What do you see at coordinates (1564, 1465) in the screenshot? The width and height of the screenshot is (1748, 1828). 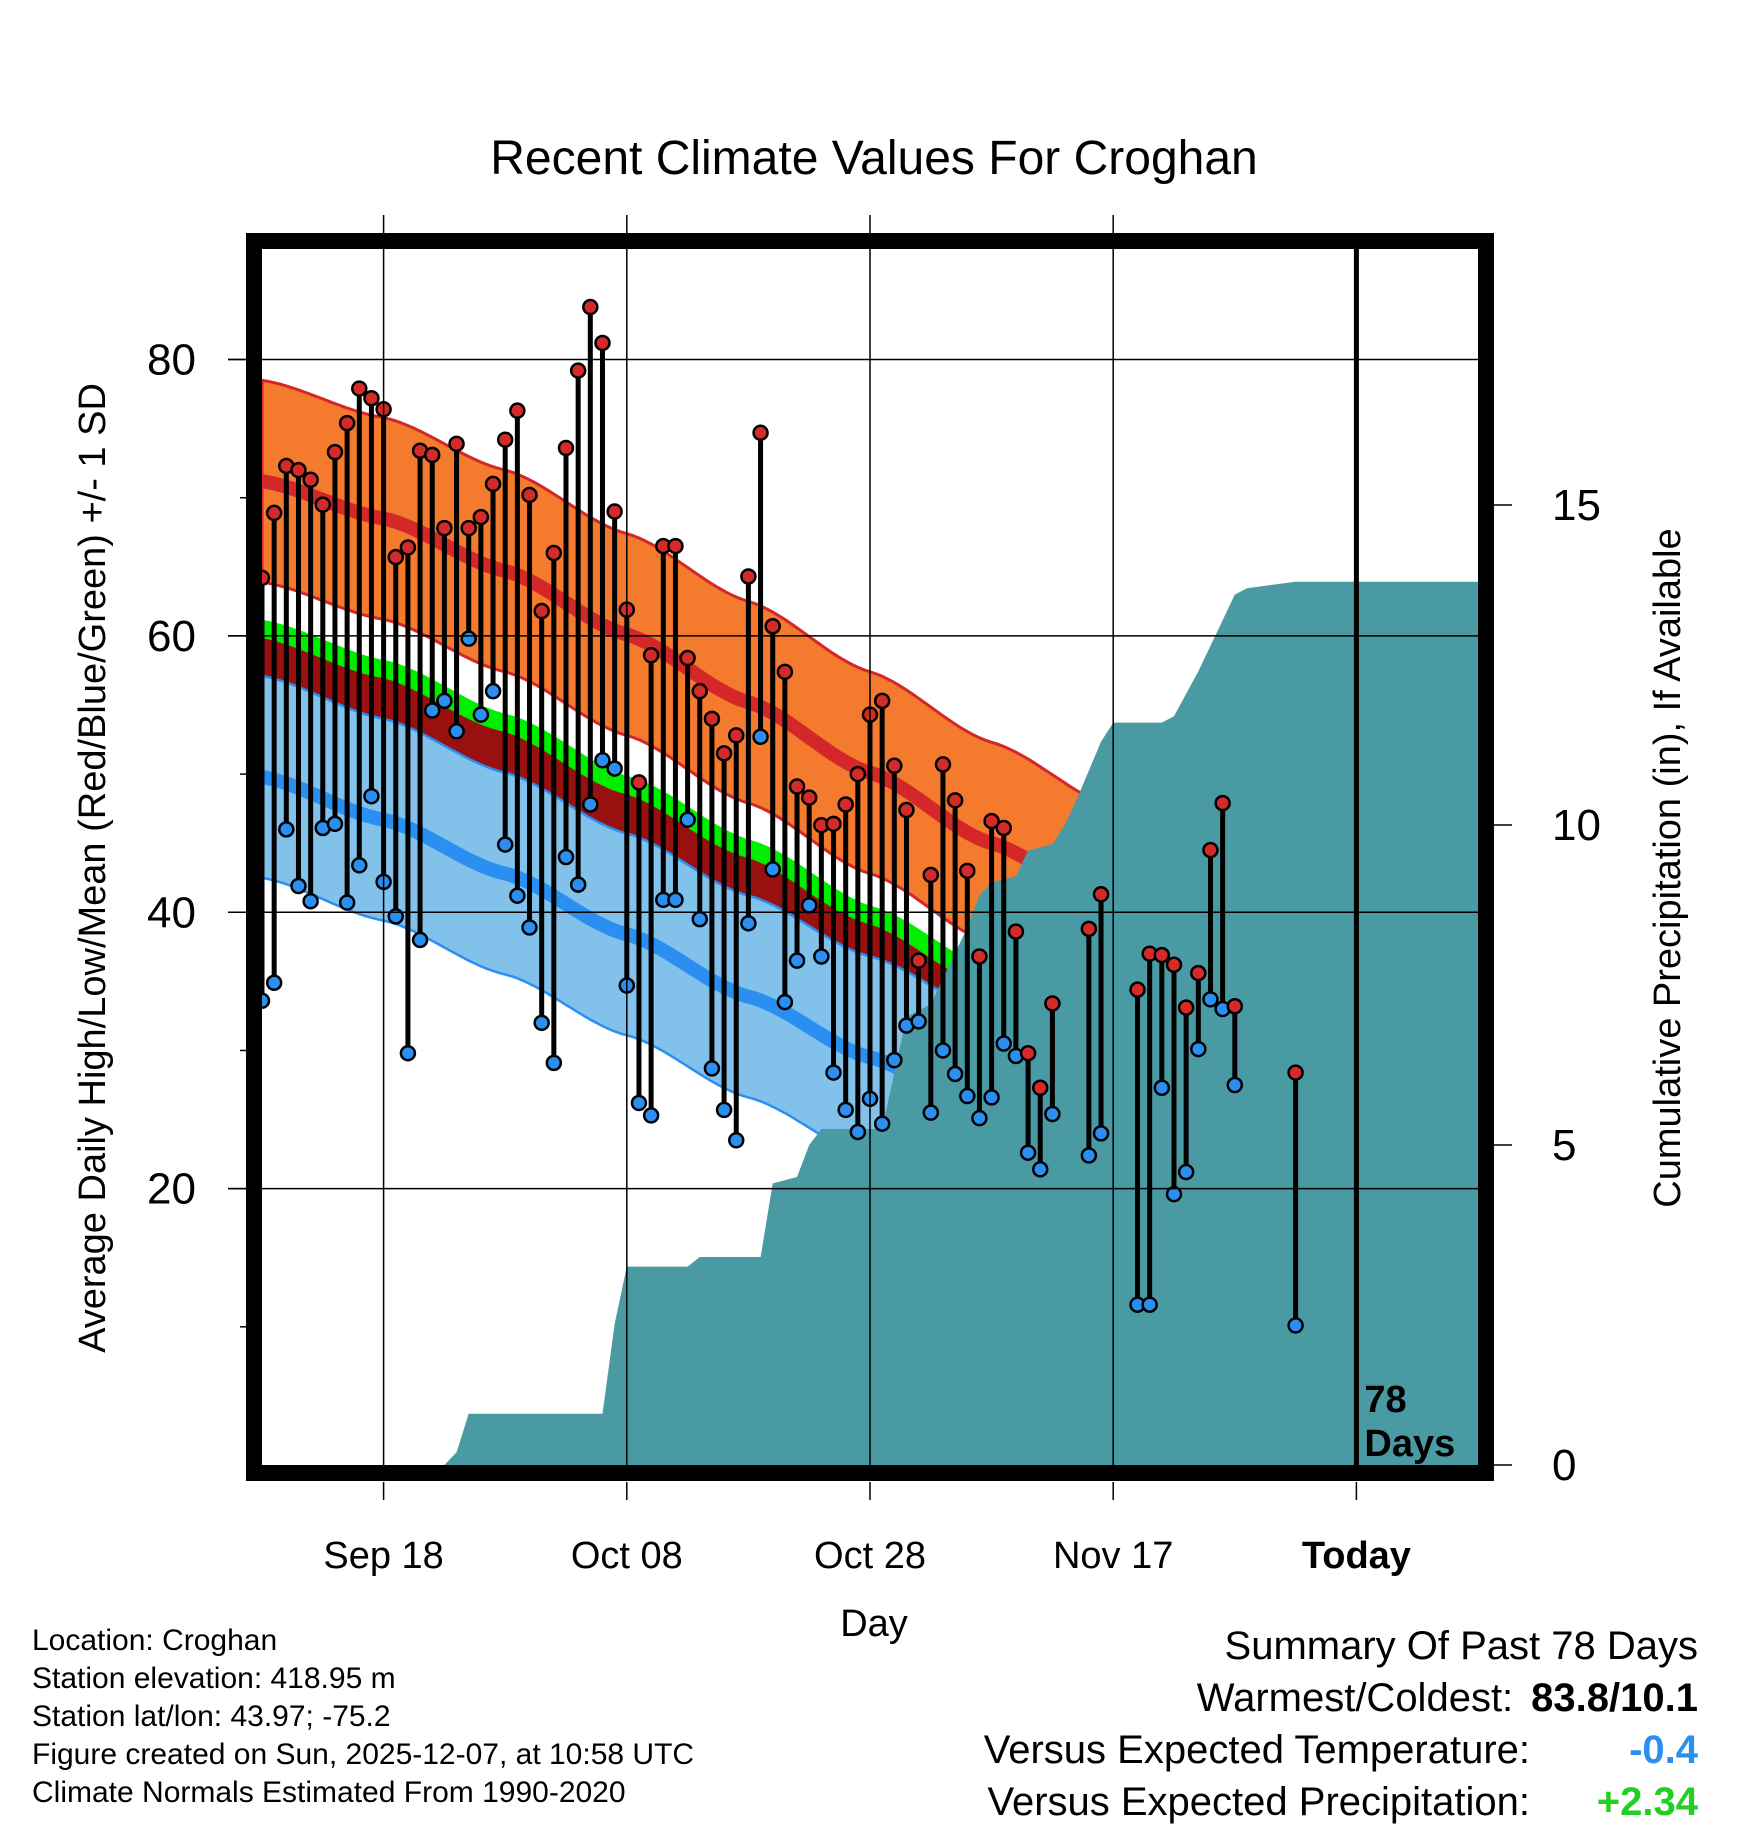 I see `y2-tick-label: 0` at bounding box center [1564, 1465].